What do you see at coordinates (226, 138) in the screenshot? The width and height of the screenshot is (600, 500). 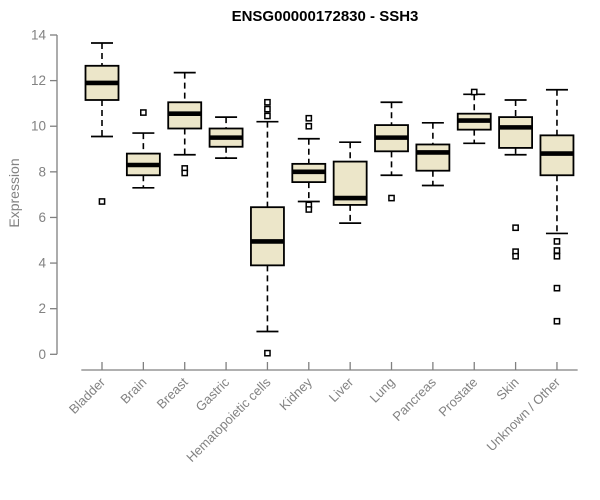 I see `boxplot-gastric` at bounding box center [226, 138].